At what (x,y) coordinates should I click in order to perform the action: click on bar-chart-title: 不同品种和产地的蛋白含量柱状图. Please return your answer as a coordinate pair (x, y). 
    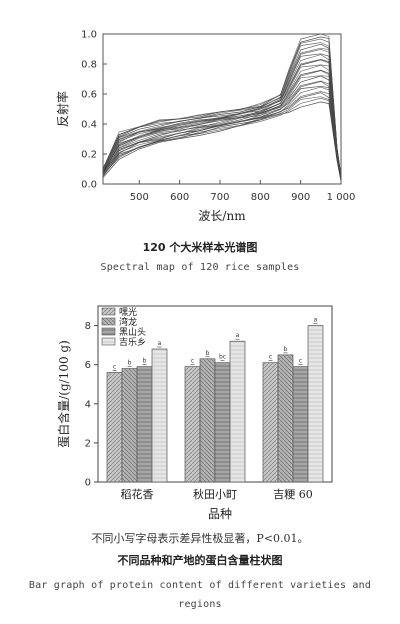
    Looking at the image, I should click on (200, 560).